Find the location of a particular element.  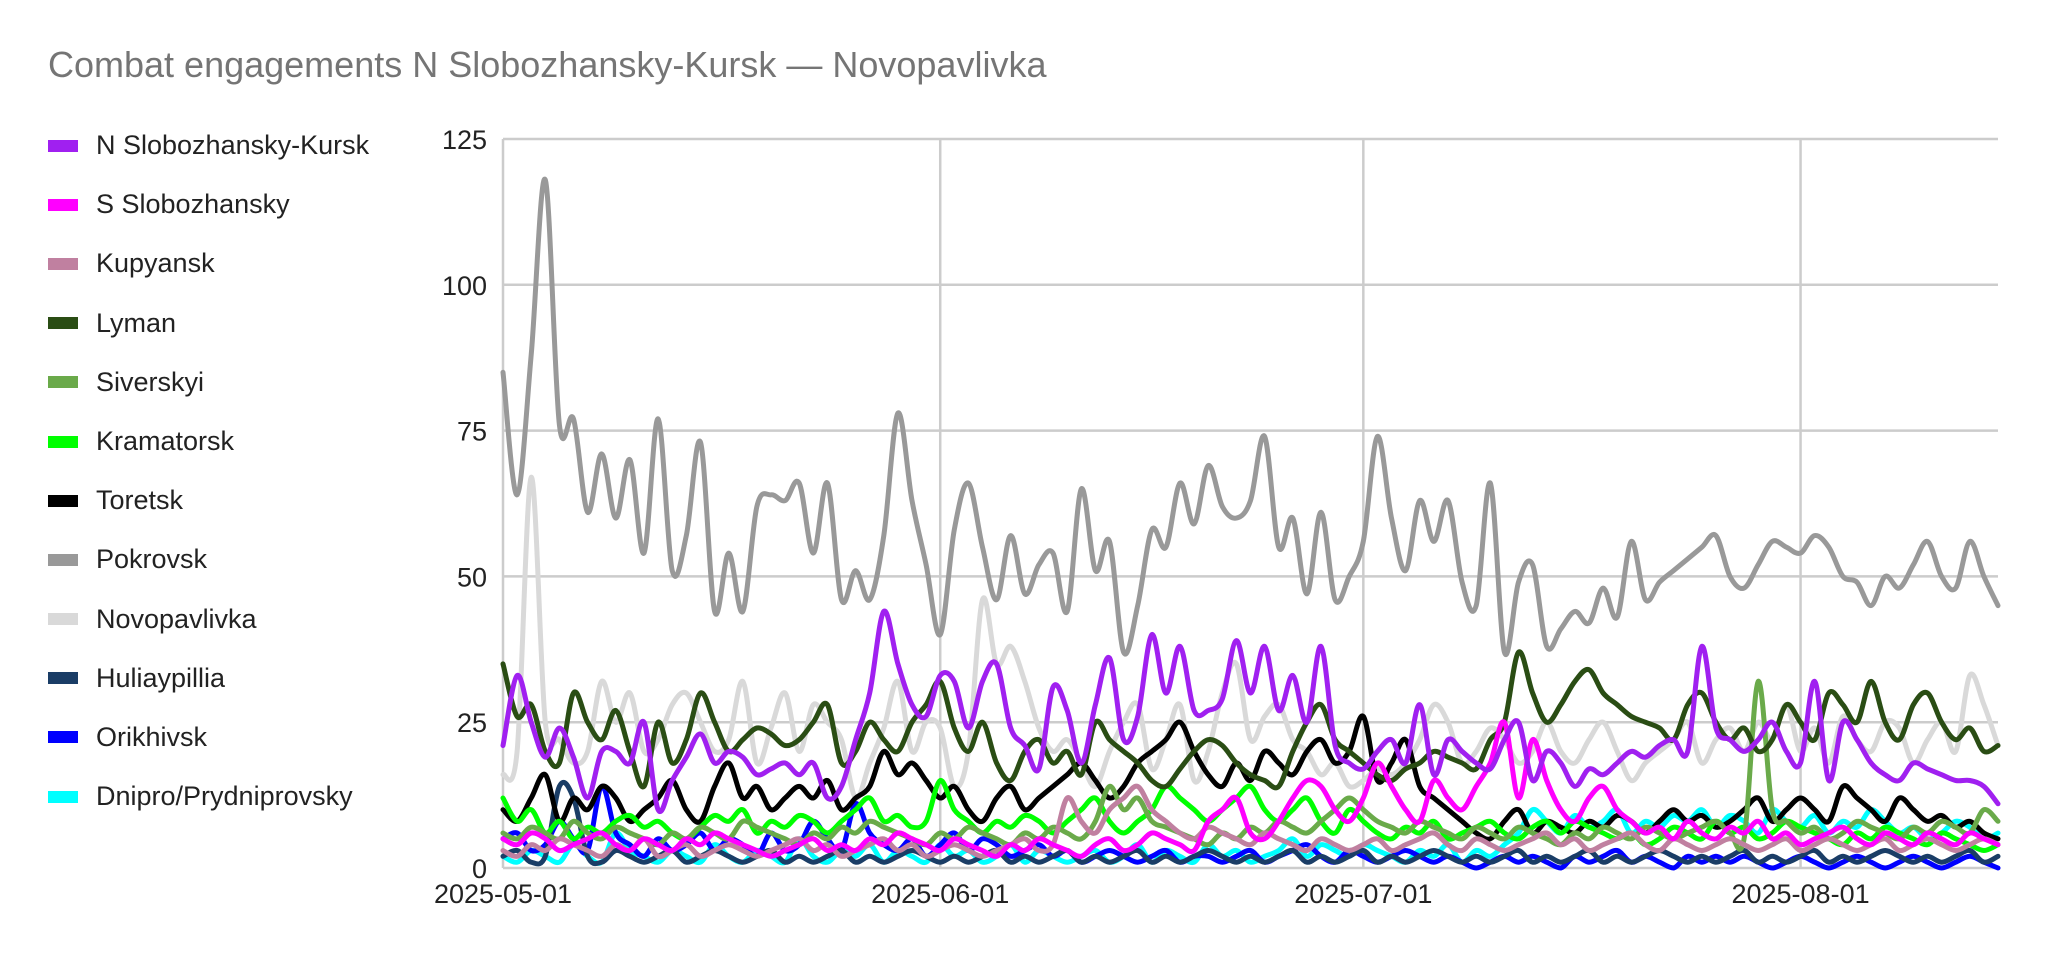

legend-label: Kramatorsk is located at coordinates (165, 441).